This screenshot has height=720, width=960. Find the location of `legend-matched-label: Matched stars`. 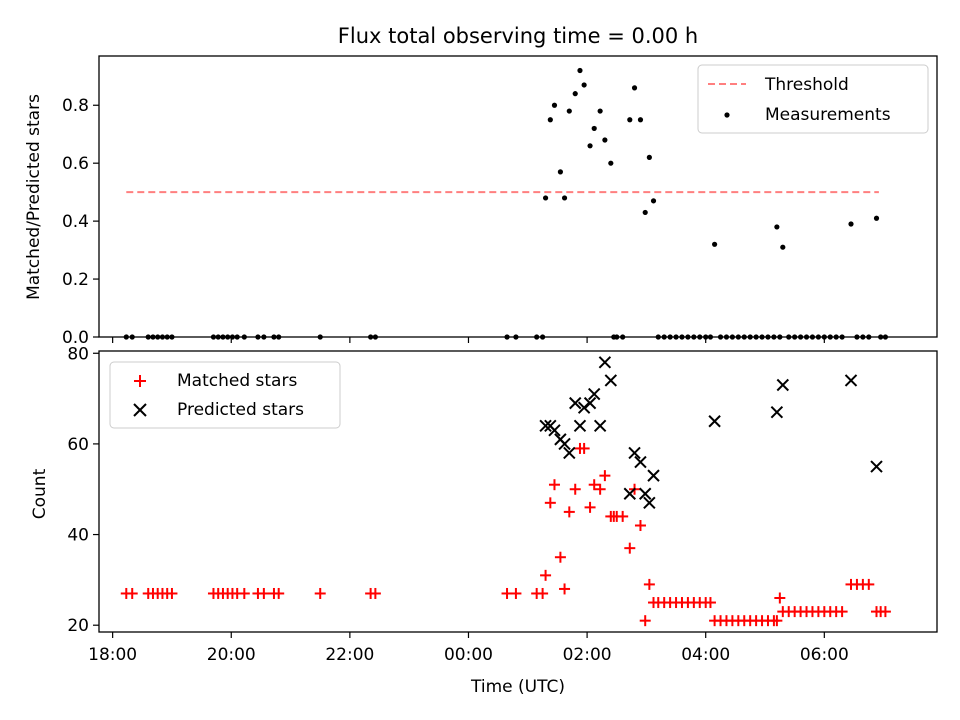

legend-matched-label: Matched stars is located at coordinates (237, 381).